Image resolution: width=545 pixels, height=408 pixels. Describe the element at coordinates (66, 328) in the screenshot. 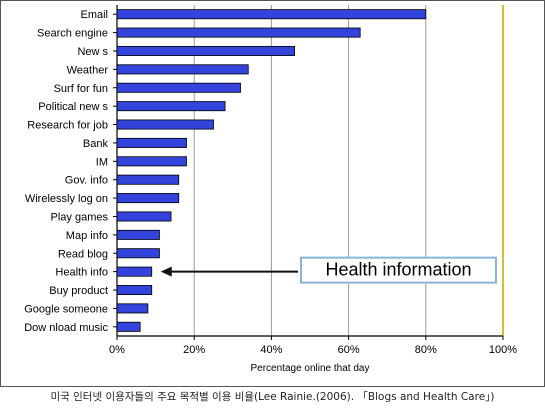

I see `category-label: Dow nload music` at that location.